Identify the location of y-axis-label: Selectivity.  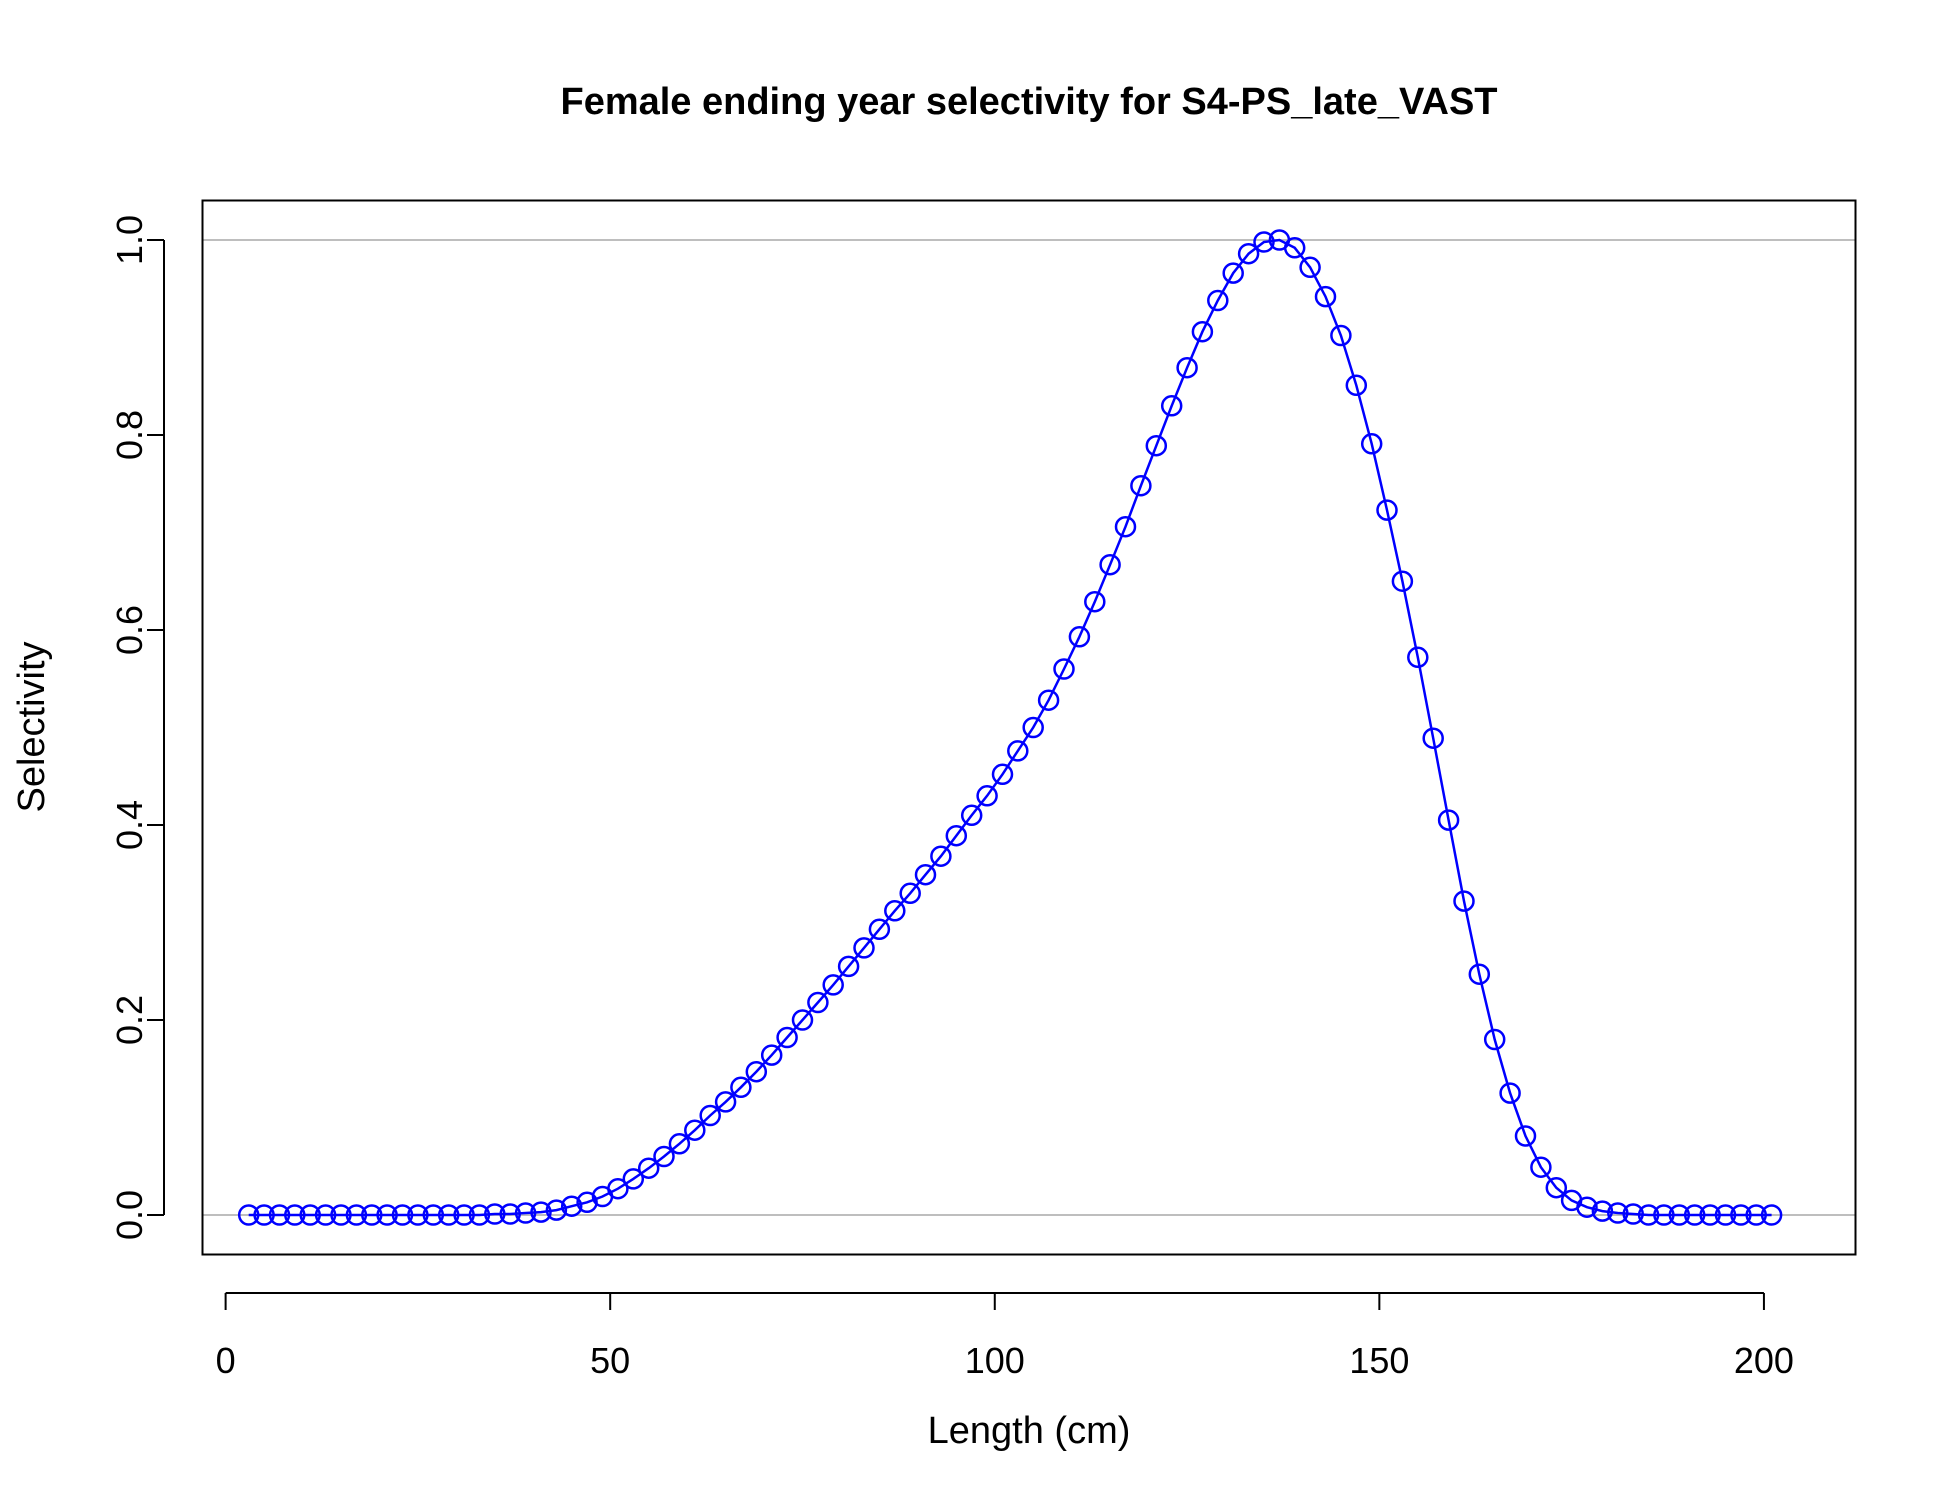
(32, 726).